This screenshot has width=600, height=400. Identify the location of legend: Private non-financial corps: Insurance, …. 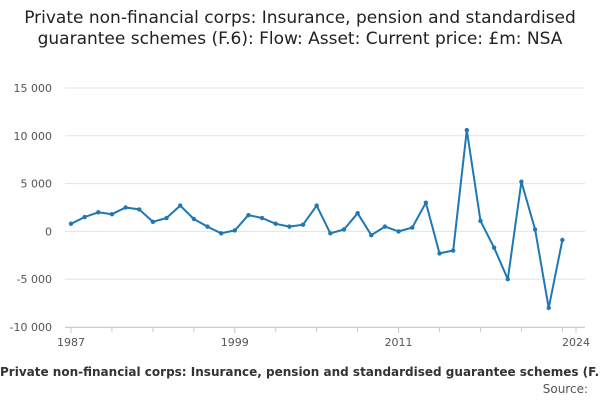
(300, 373).